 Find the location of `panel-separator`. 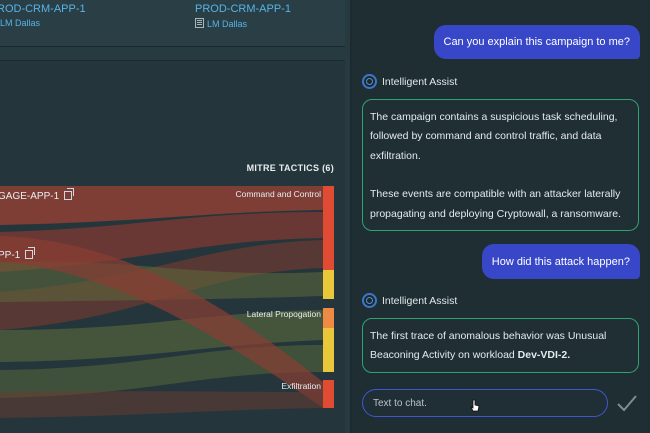

panel-separator is located at coordinates (351, 216).